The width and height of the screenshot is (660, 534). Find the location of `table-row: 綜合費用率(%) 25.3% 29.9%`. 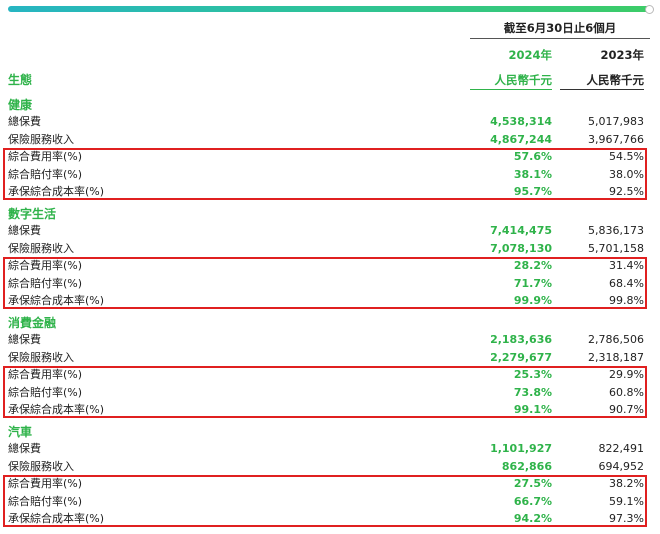

table-row: 綜合費用率(%) 25.3% 29.9% is located at coordinates (328, 374).